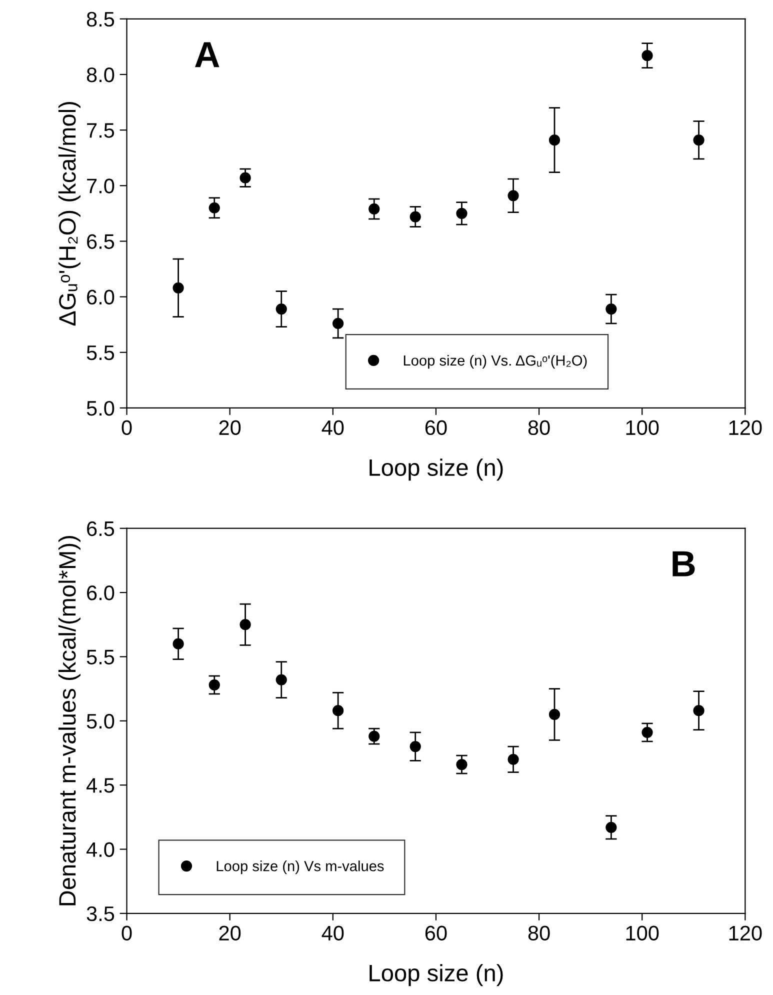 This screenshot has height=995, width=773. What do you see at coordinates (495, 361) in the screenshot?
I see `legend-label: Loop size (n) Vs. ΔGᵤᵒ'(H₂O)` at bounding box center [495, 361].